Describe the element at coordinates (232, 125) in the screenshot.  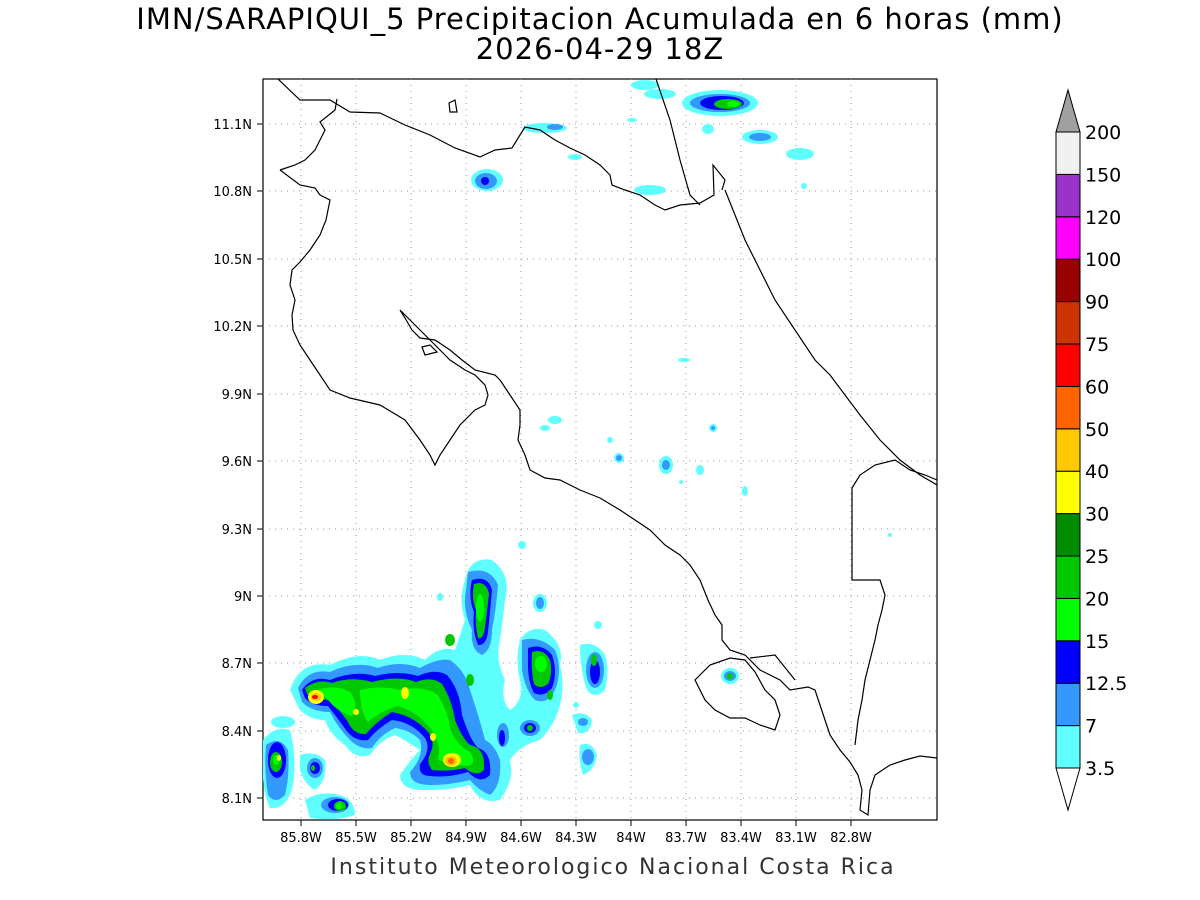
I see `lat-label: 11.1N` at that location.